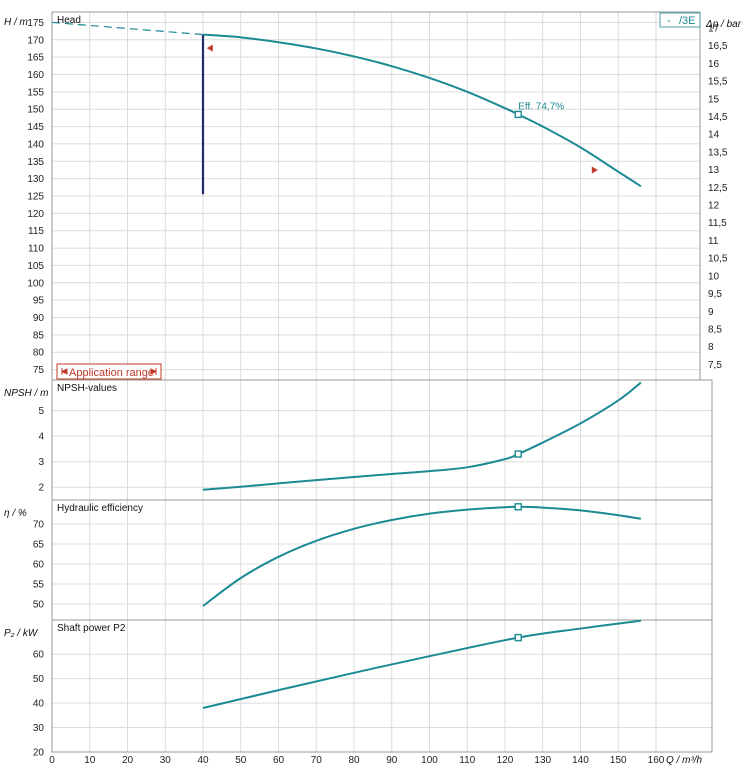 The width and height of the screenshot is (750, 772). I want to click on x-tick-label: 80, so click(354, 760).